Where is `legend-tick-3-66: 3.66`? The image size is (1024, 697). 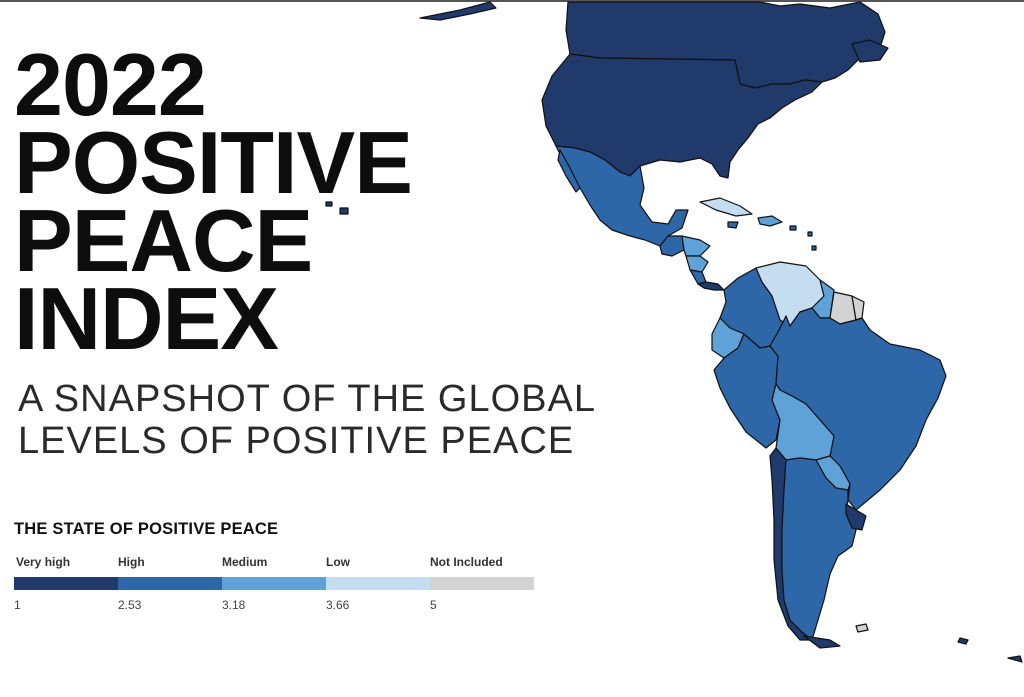
legend-tick-3-66: 3.66 is located at coordinates (338, 605).